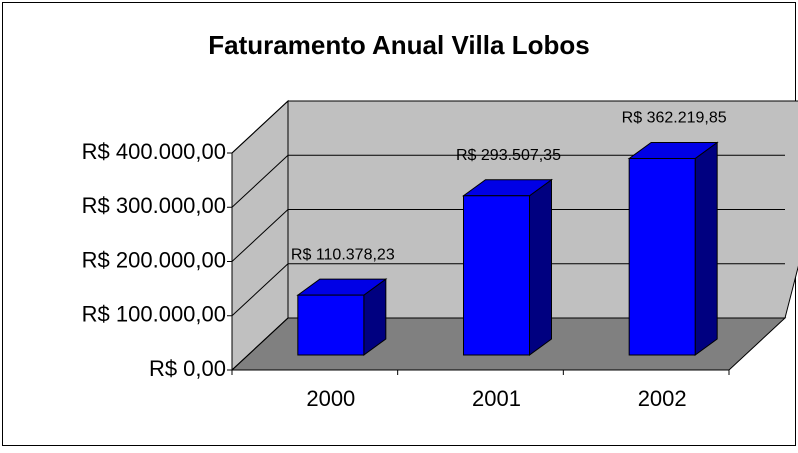 This screenshot has height=453, width=798. I want to click on value-label: R$ 293.507,35, so click(508, 155).